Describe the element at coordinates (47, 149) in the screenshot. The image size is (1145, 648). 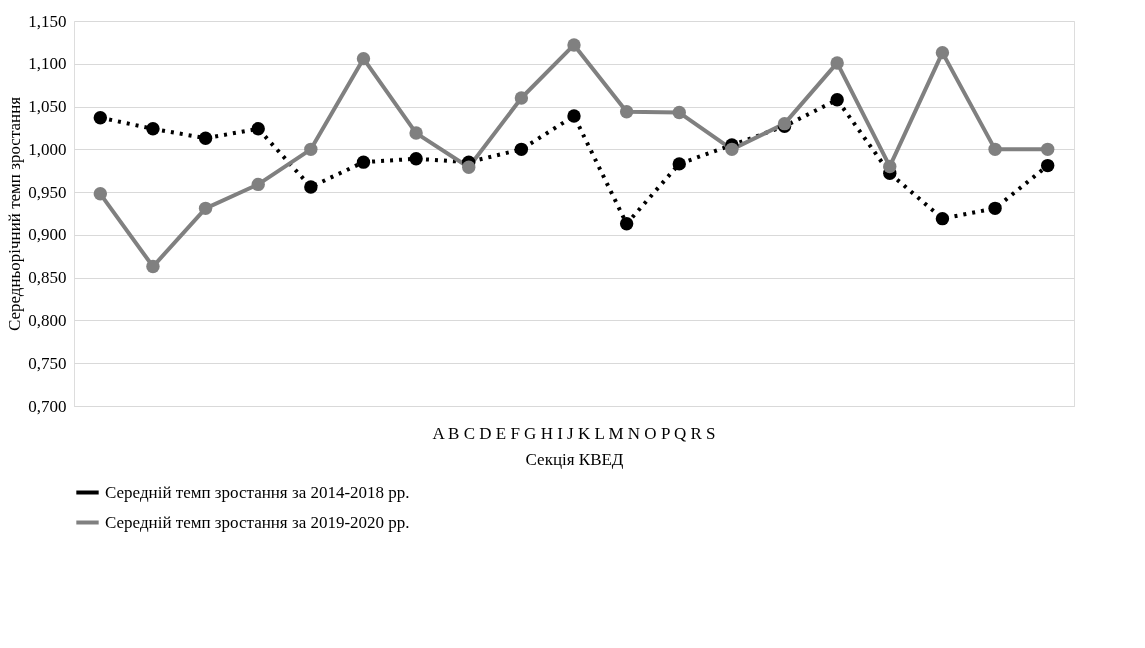
I see `y-tick-label: 1,000` at that location.